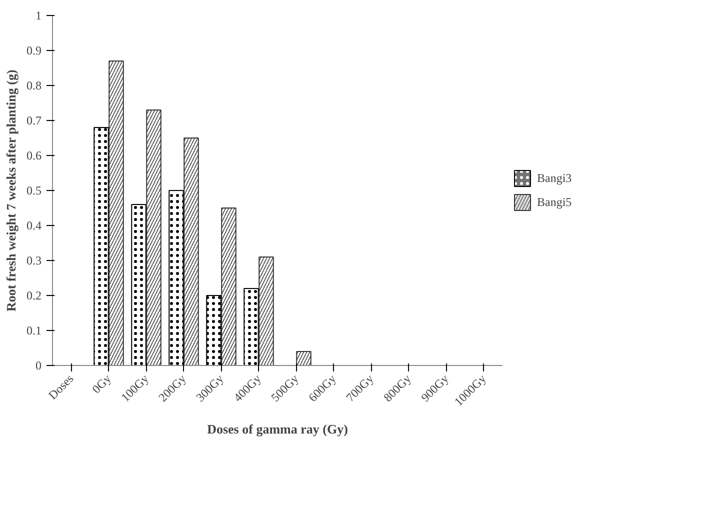  What do you see at coordinates (34, 295) in the screenshot?
I see `y-tick-label: 0.2` at bounding box center [34, 295].